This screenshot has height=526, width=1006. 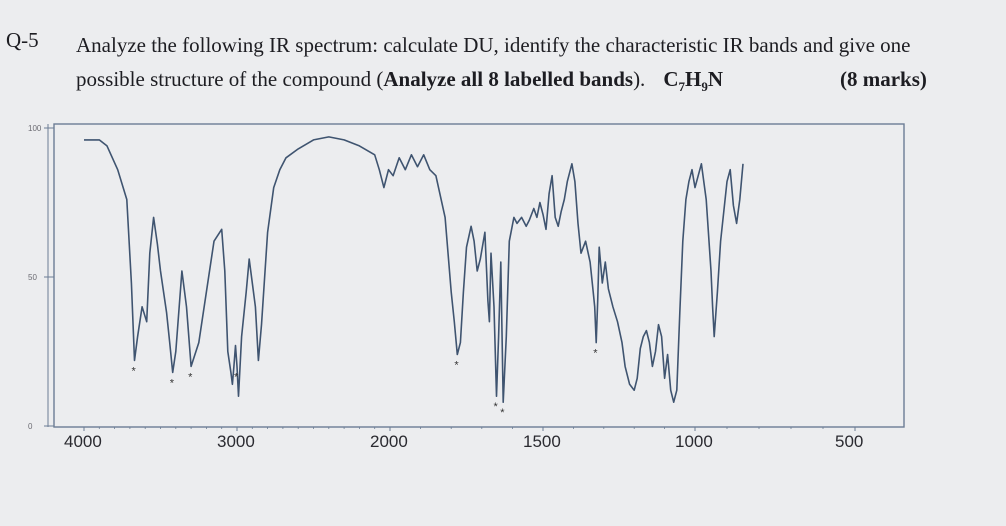 I want to click on formula-count-h: 9, so click(x=704, y=87).